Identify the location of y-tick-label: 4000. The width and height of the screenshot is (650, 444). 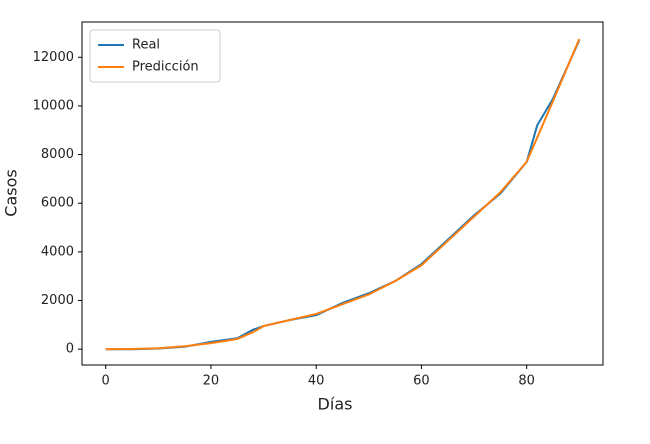
(57, 251).